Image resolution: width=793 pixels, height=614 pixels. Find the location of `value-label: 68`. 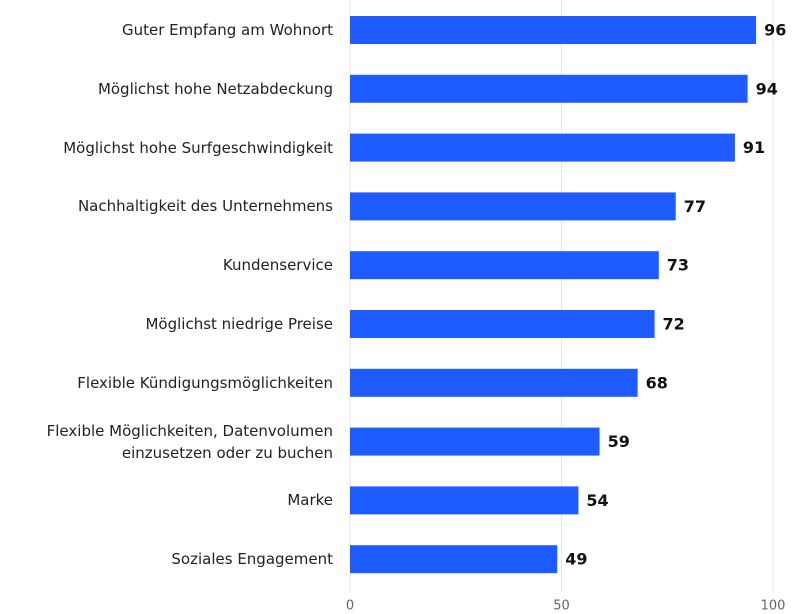

value-label: 68 is located at coordinates (657, 382).